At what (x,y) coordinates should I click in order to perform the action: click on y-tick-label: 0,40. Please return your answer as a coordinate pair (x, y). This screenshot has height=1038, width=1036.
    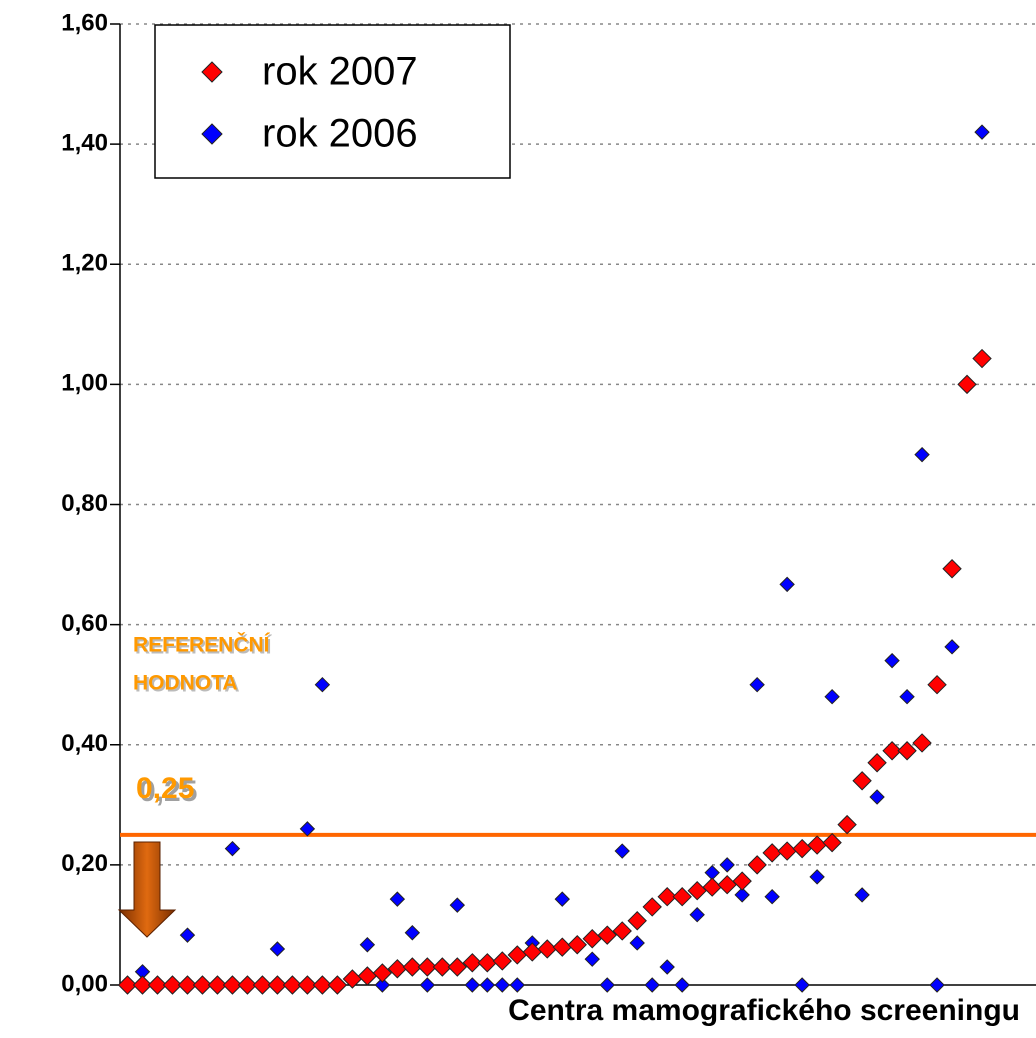
    Looking at the image, I should click on (84, 743).